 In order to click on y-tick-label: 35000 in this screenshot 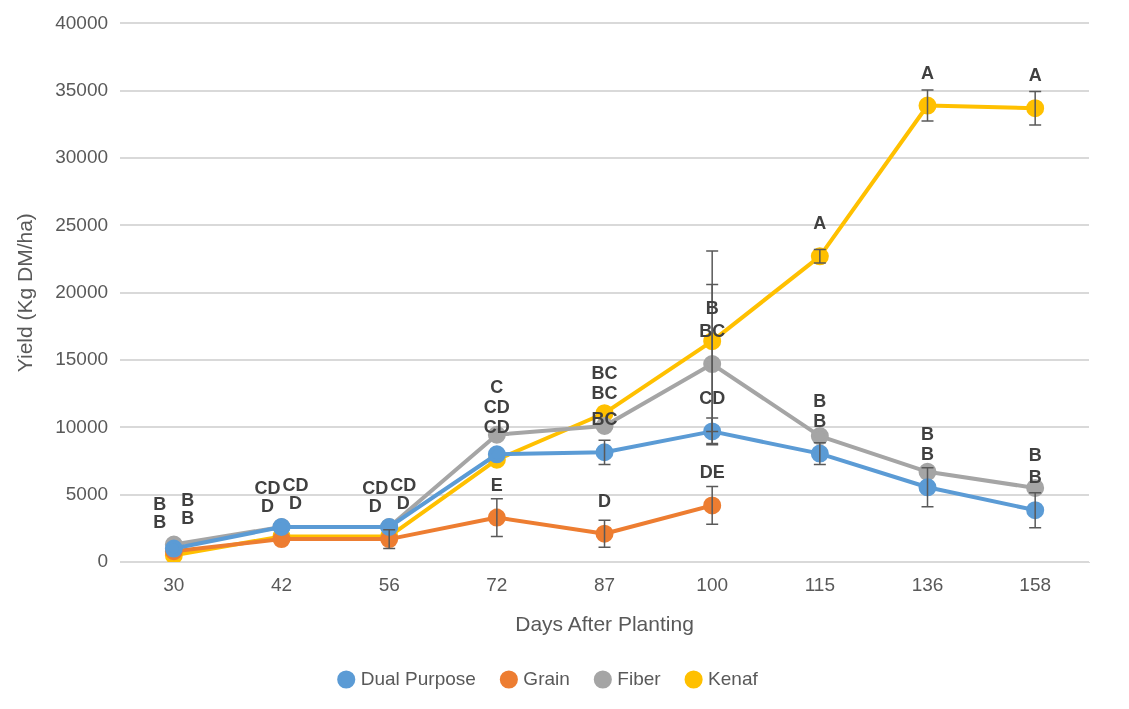, I will do `click(82, 89)`.